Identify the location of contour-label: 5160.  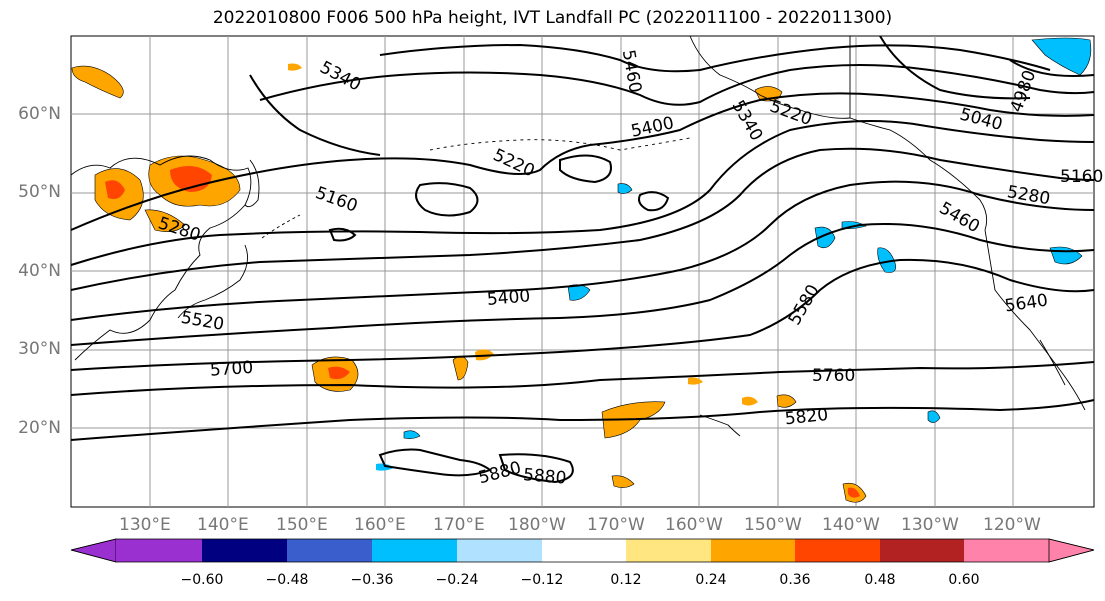
(1081, 177).